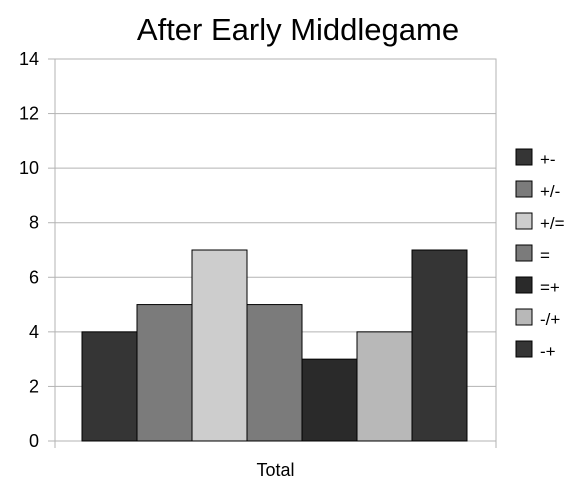 This screenshot has width=576, height=486. Describe the element at coordinates (550, 319) in the screenshot. I see `legend-label: -/+` at that location.